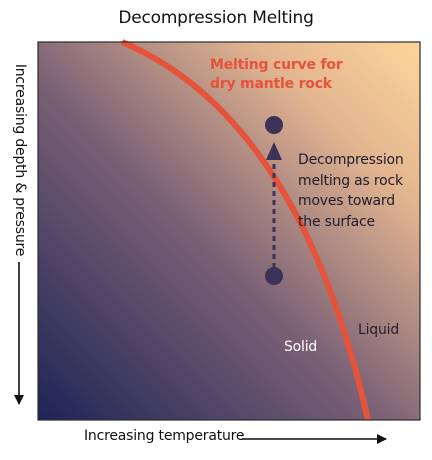  What do you see at coordinates (336, 221) in the screenshot?
I see `decompression-label-line4: the surface` at bounding box center [336, 221].